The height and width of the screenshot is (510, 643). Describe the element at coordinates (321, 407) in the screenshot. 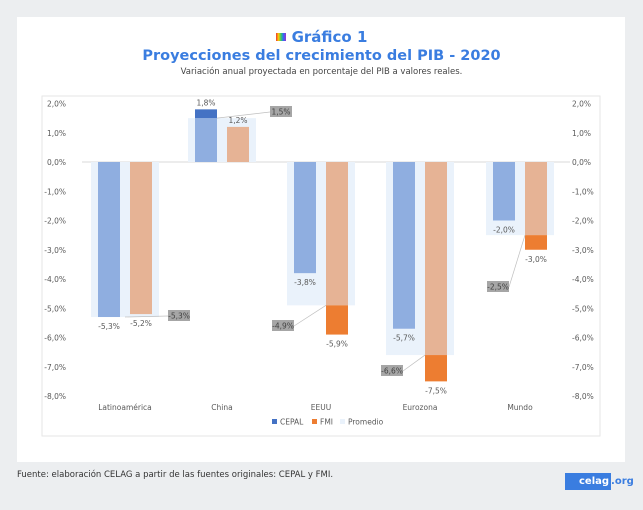

I see `x-tick-label: EEUU` at that location.